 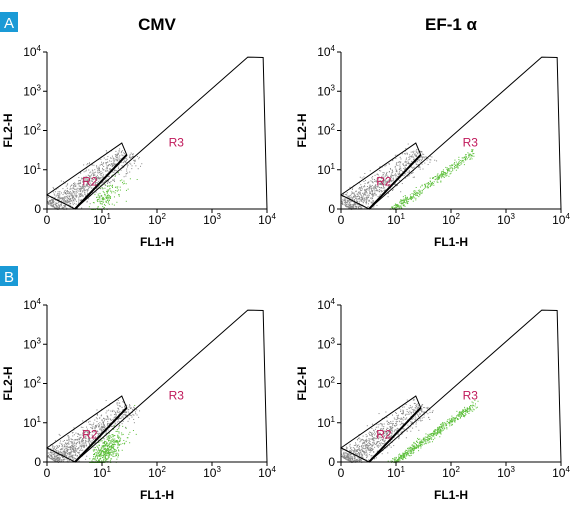 What do you see at coordinates (37, 462) in the screenshot?
I see `tick-label: 0` at bounding box center [37, 462].